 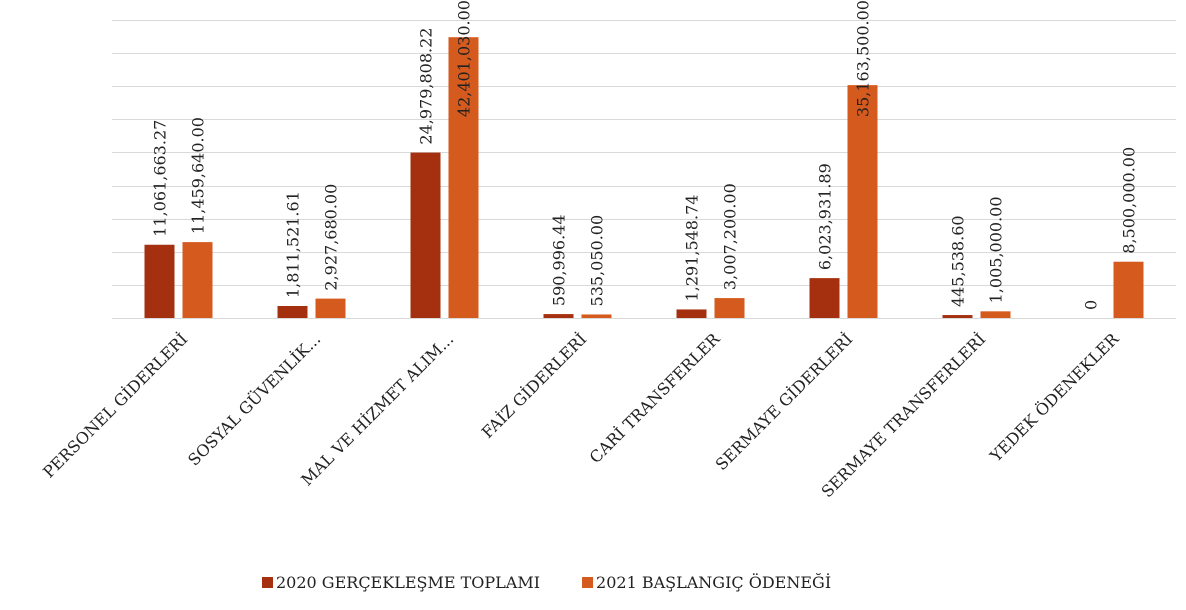 I want to click on data-label: 445,538.60, so click(x=958, y=261).